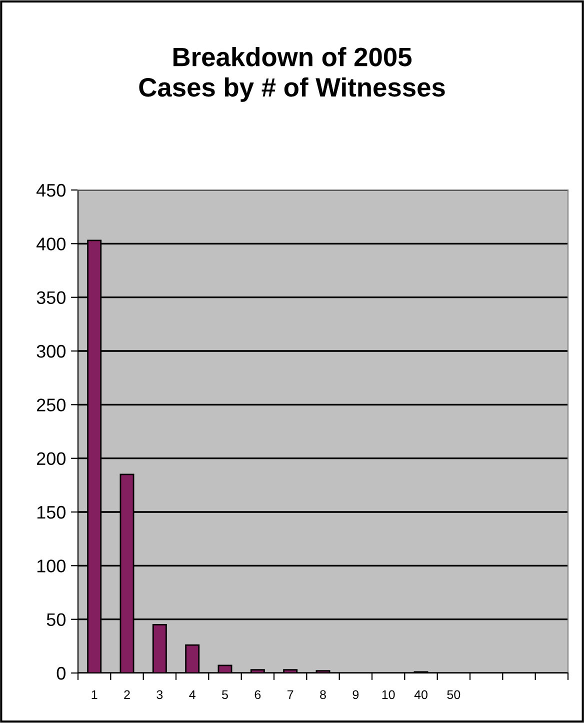  What do you see at coordinates (127, 694) in the screenshot?
I see `x-tick-label: 2` at bounding box center [127, 694].